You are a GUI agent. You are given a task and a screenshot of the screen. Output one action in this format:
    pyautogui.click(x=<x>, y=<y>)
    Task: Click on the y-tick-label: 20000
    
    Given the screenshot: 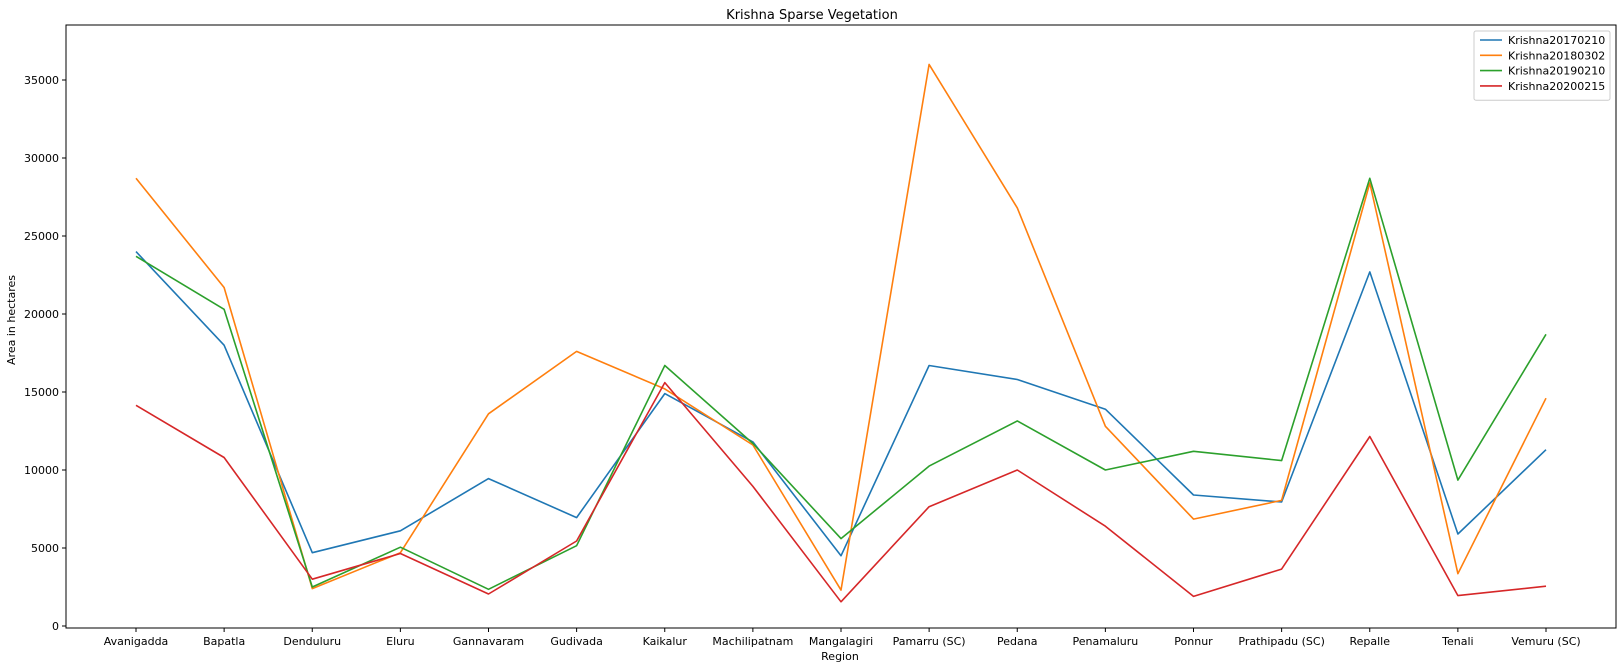 What is the action you would take?
    pyautogui.click(x=41, y=314)
    